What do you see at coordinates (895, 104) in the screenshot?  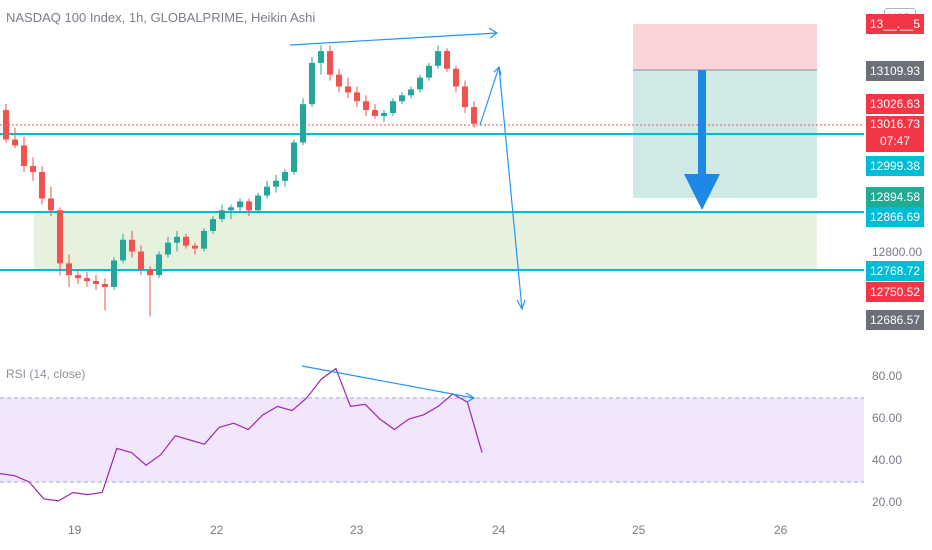 I see `price-tag-last: 13026.63` at bounding box center [895, 104].